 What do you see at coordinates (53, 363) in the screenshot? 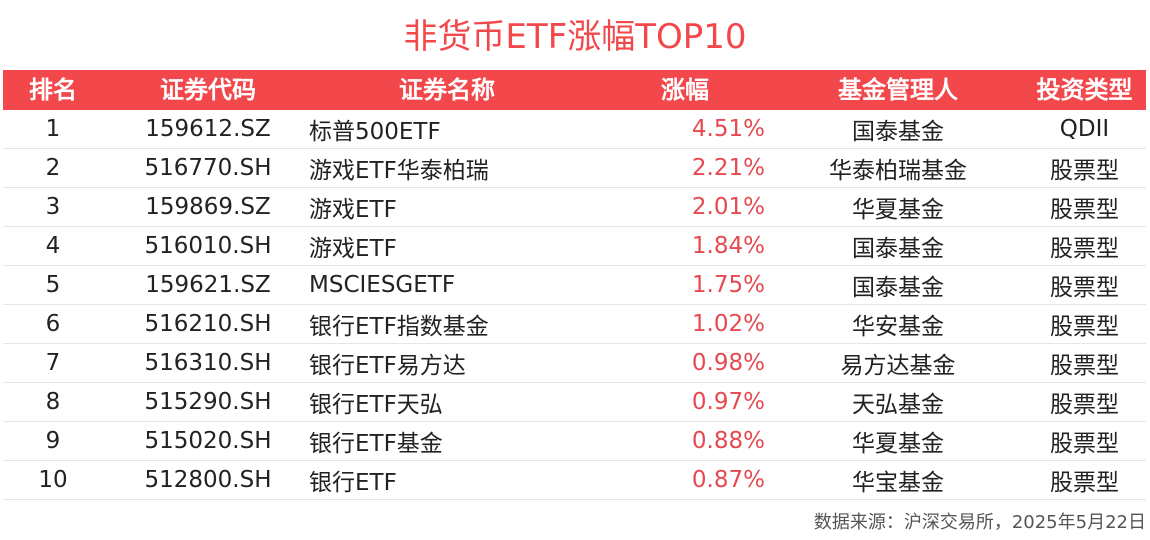
I see `cell-rank: 7` at bounding box center [53, 363].